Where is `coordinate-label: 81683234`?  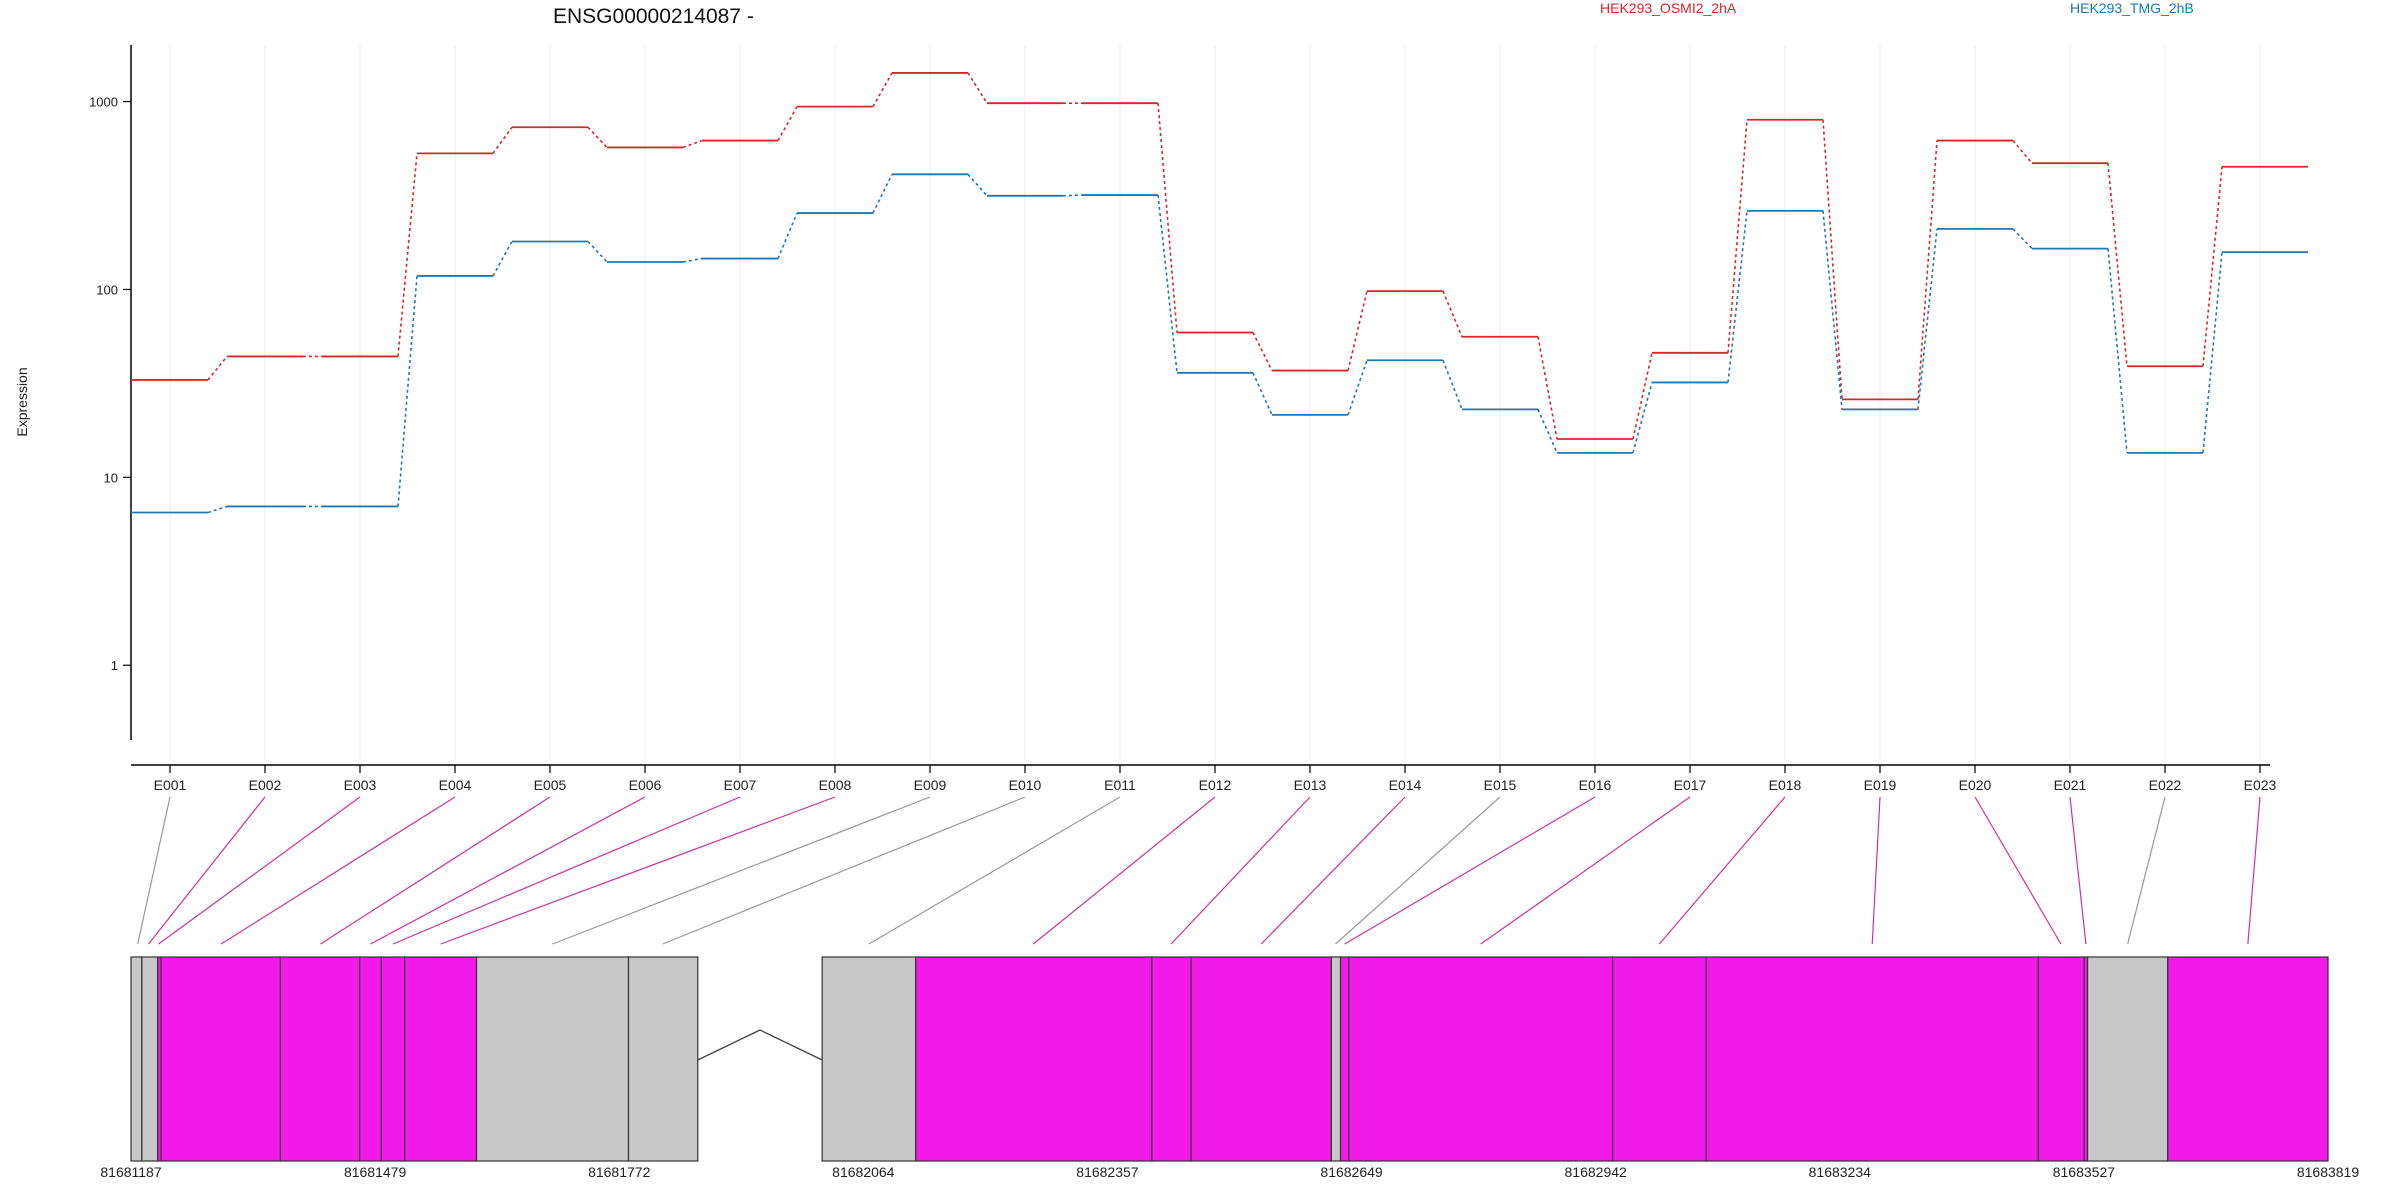
coordinate-label: 81683234 is located at coordinates (1840, 1172).